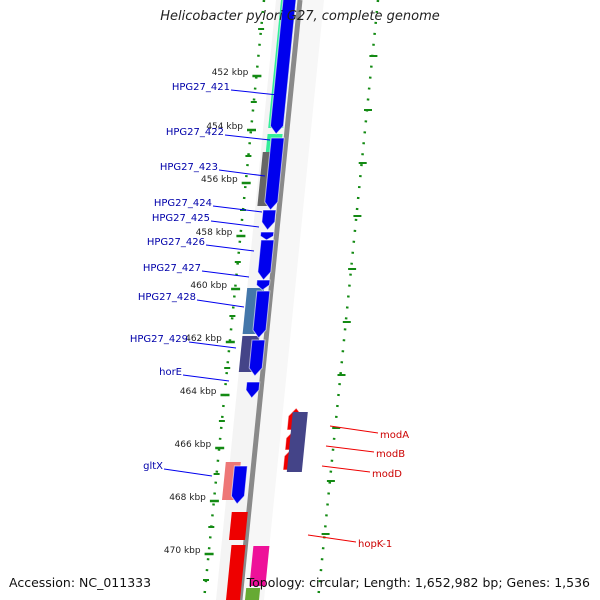 The image size is (600, 600). I want to click on forward-gene-label: HPG27_428, so click(167, 297).